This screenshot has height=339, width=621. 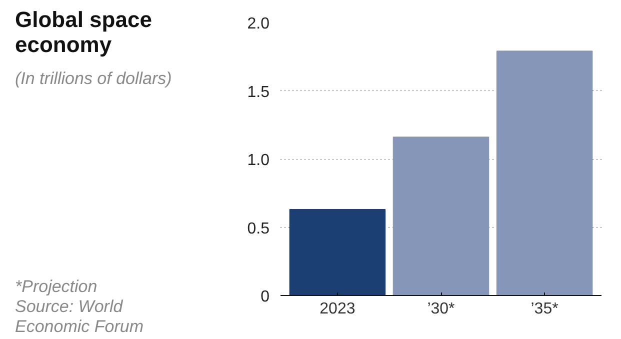 I want to click on y-tick-label: 2.0, so click(x=258, y=24).